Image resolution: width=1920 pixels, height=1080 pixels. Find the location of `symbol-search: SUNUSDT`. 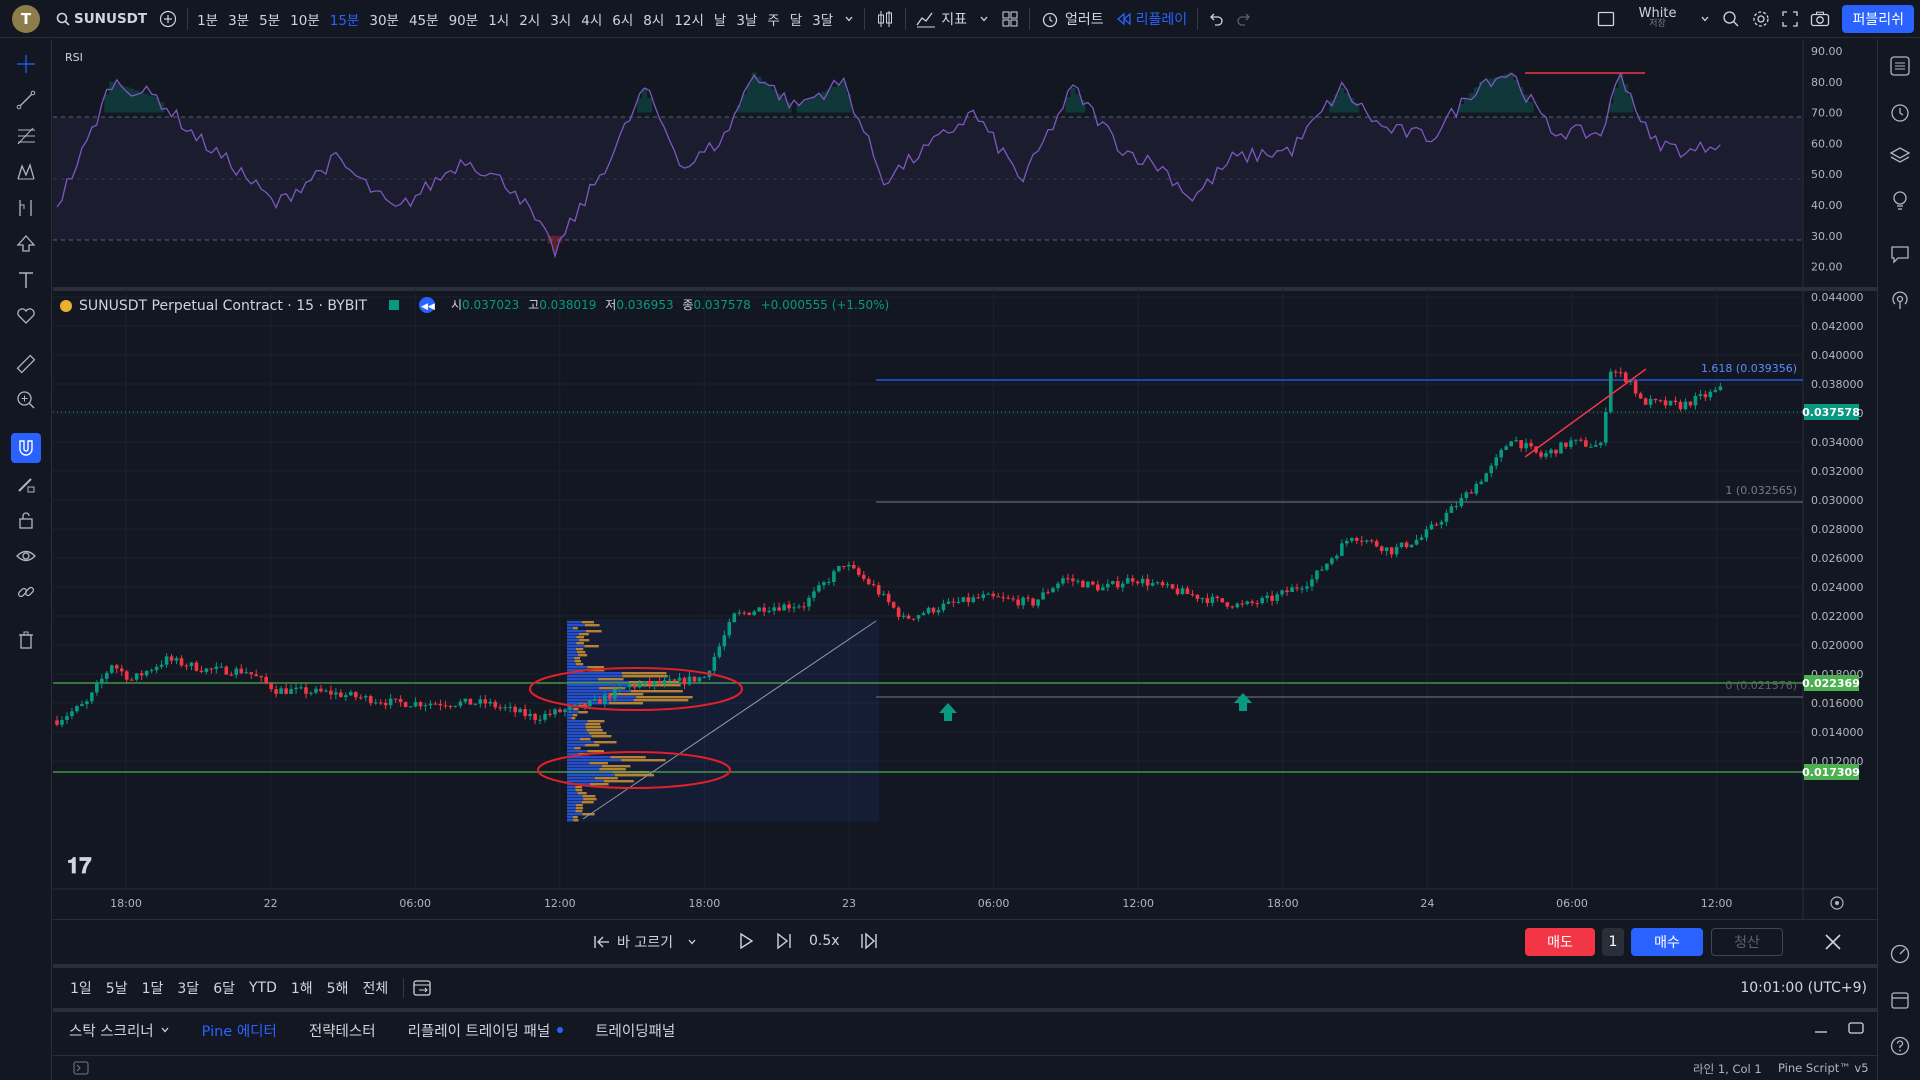

symbol-search: SUNUSDT is located at coordinates (101, 19).